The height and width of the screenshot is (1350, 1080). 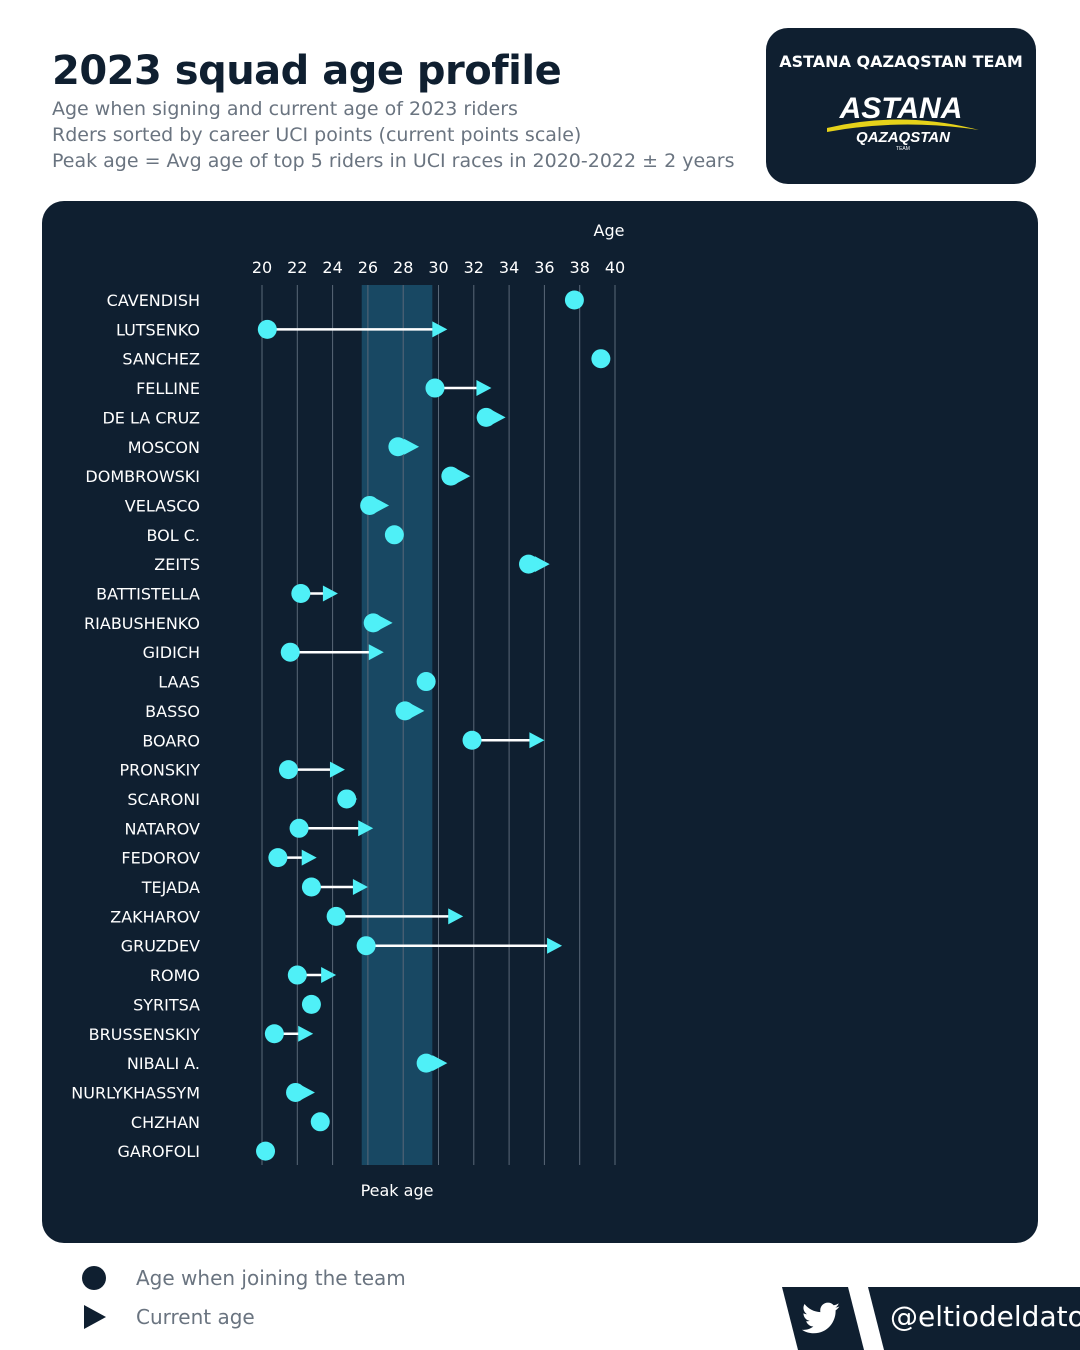 I want to click on rider-name: SYRITSA, so click(x=166, y=1004).